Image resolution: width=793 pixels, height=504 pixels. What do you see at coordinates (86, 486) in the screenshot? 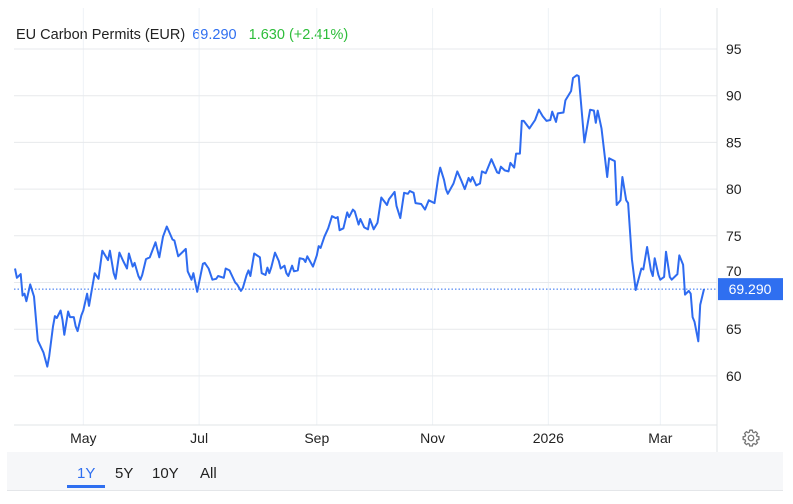
I see `active-range-underline` at bounding box center [86, 486].